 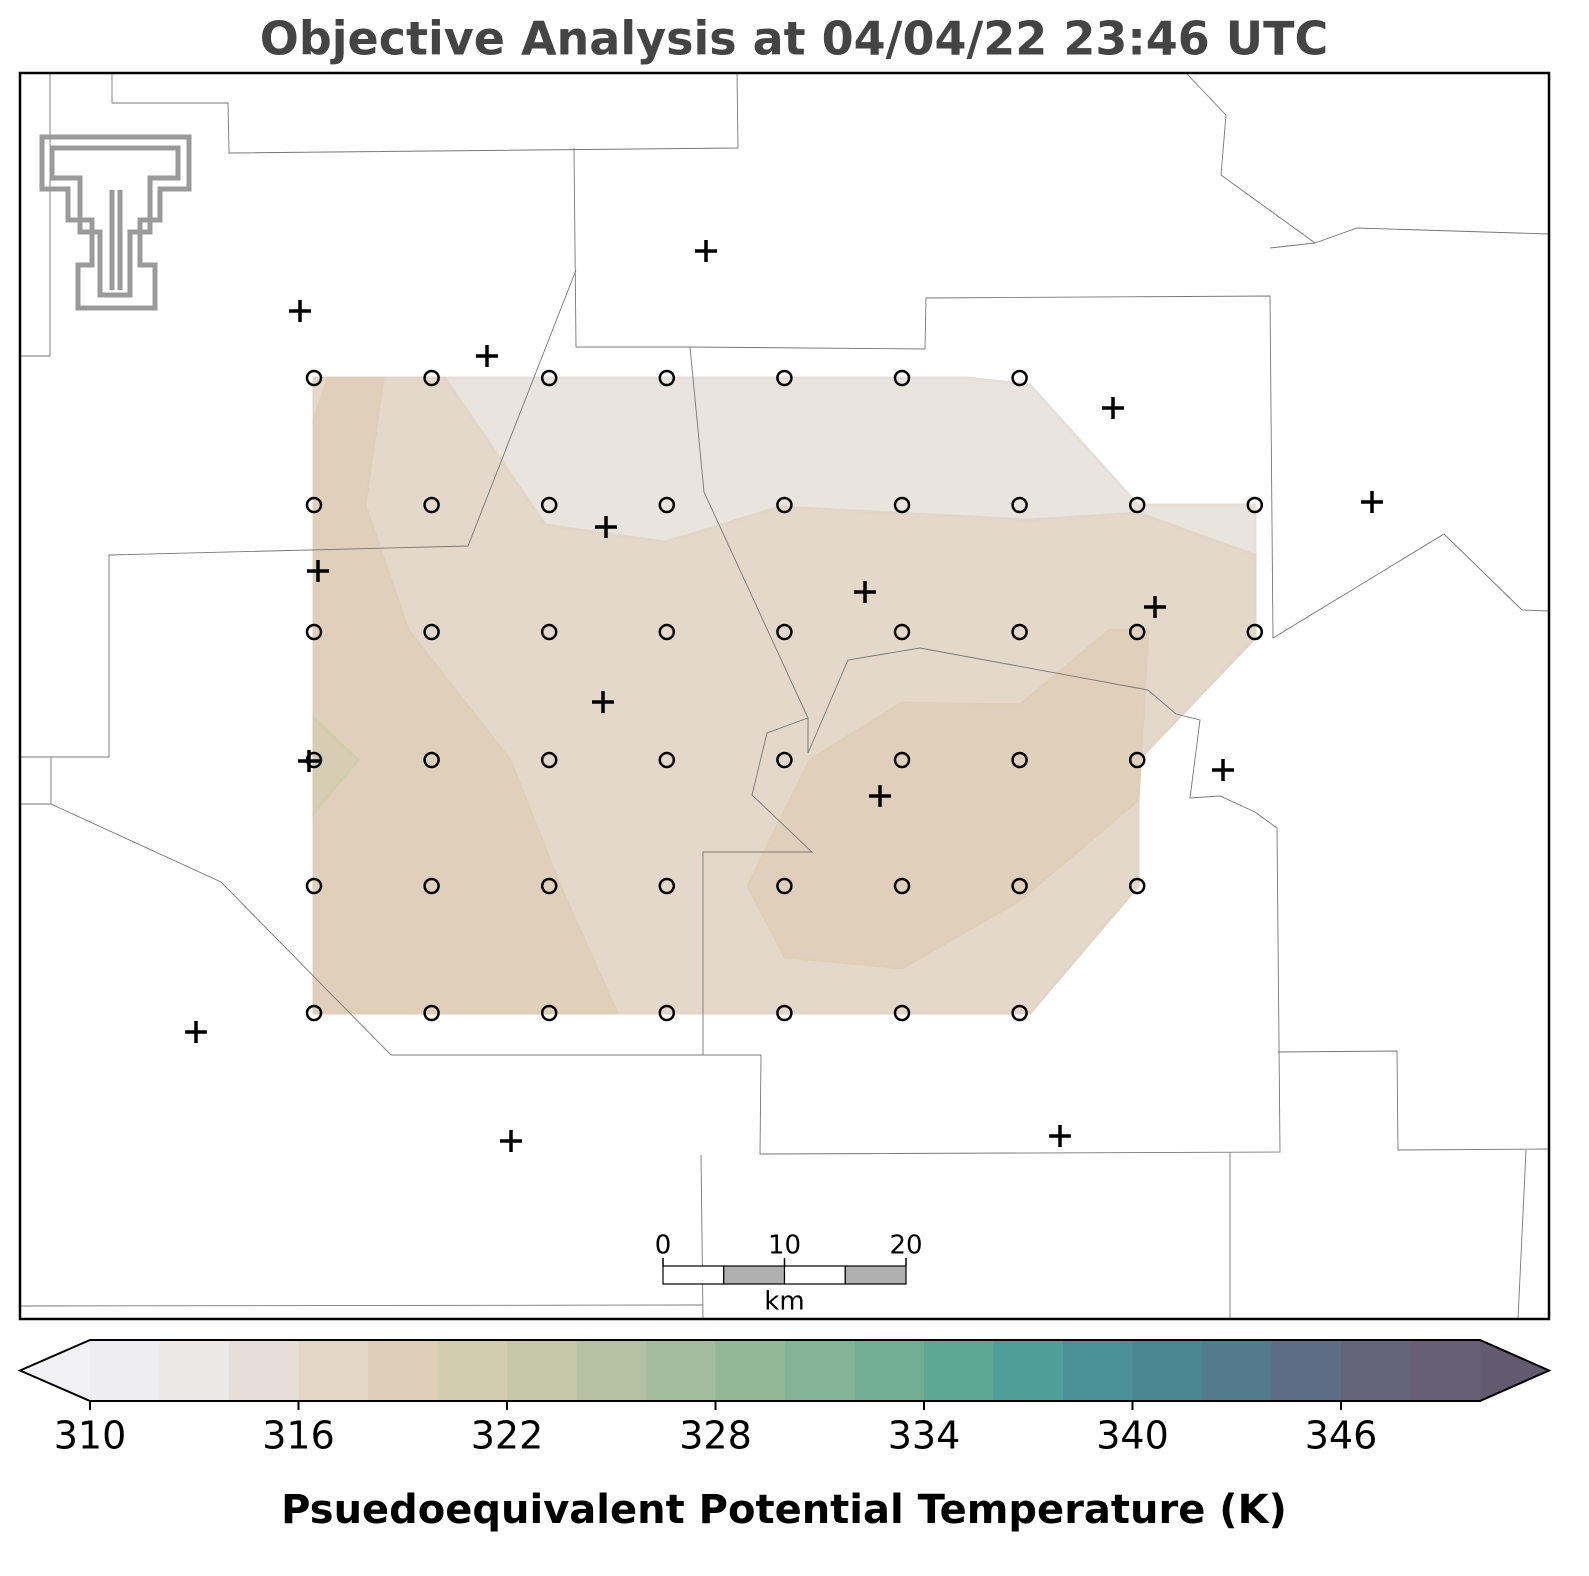 What do you see at coordinates (905, 1246) in the screenshot?
I see `scale-label: 20` at bounding box center [905, 1246].